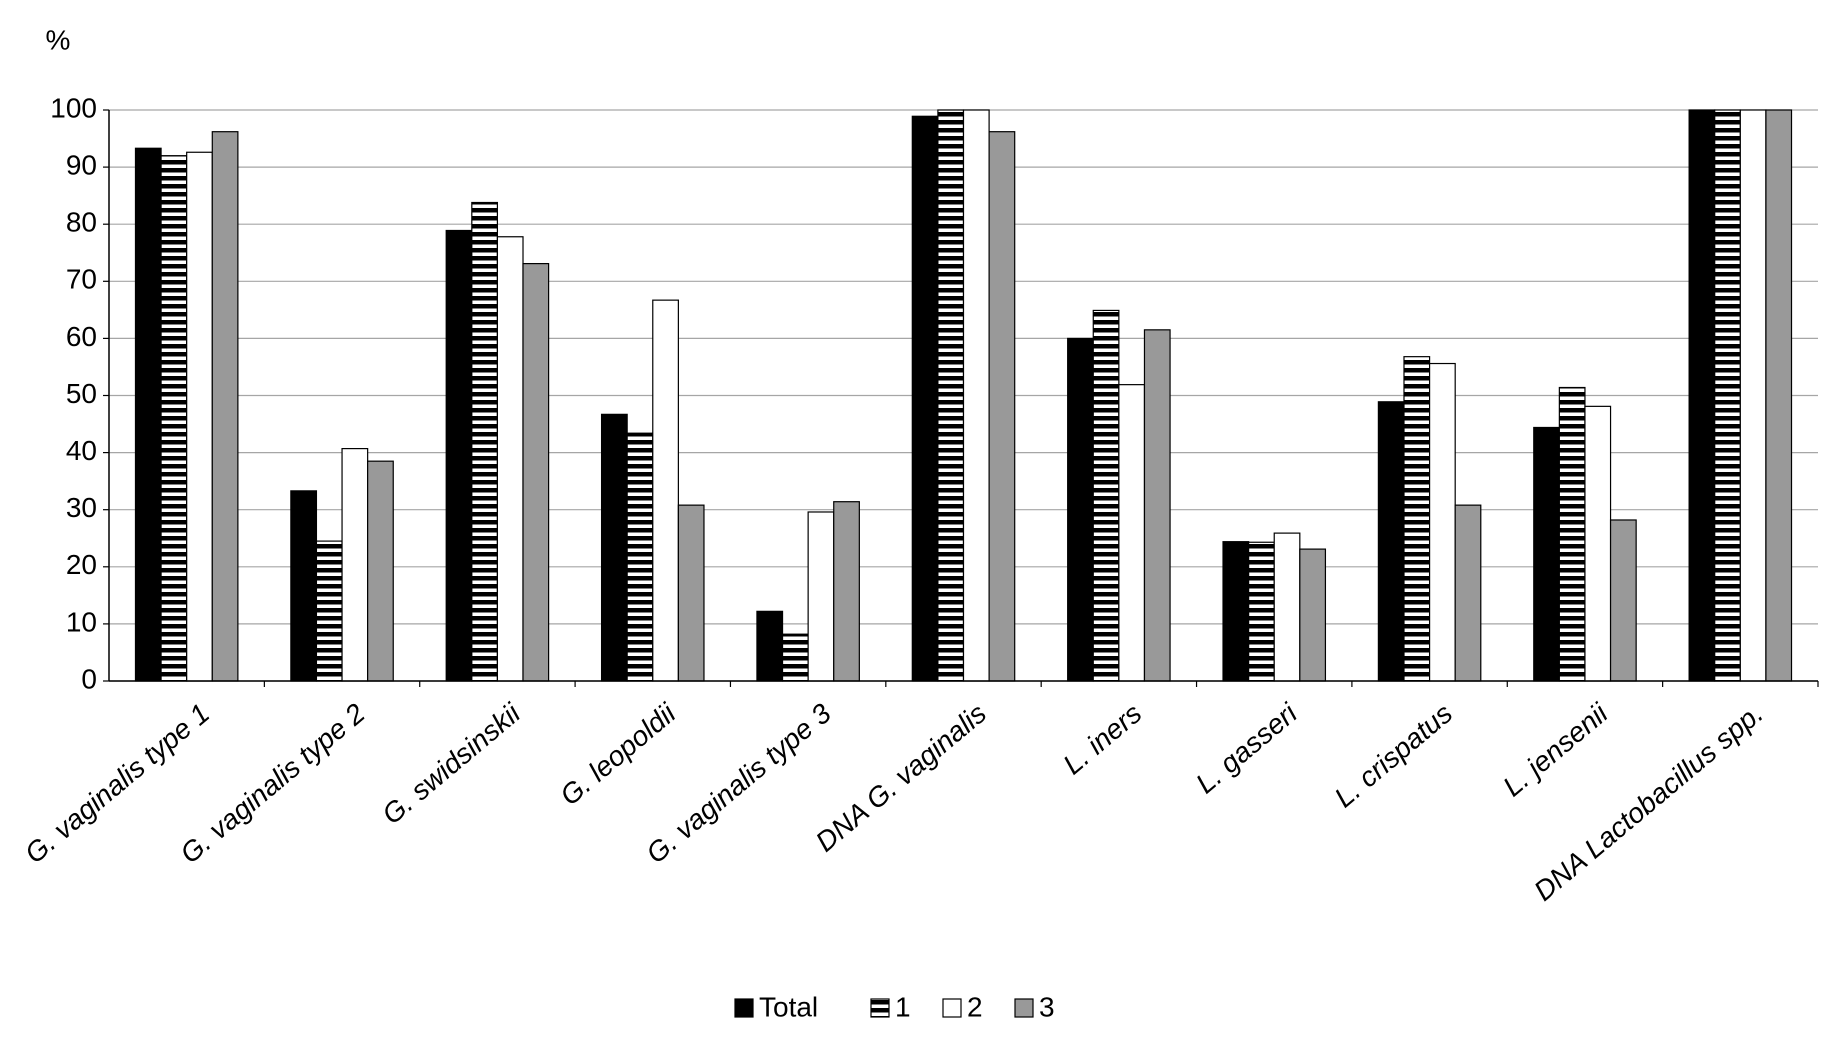 The image size is (1822, 1040). Describe the element at coordinates (1394, 756) in the screenshot. I see `x-tick-label: L. crispatus` at that location.